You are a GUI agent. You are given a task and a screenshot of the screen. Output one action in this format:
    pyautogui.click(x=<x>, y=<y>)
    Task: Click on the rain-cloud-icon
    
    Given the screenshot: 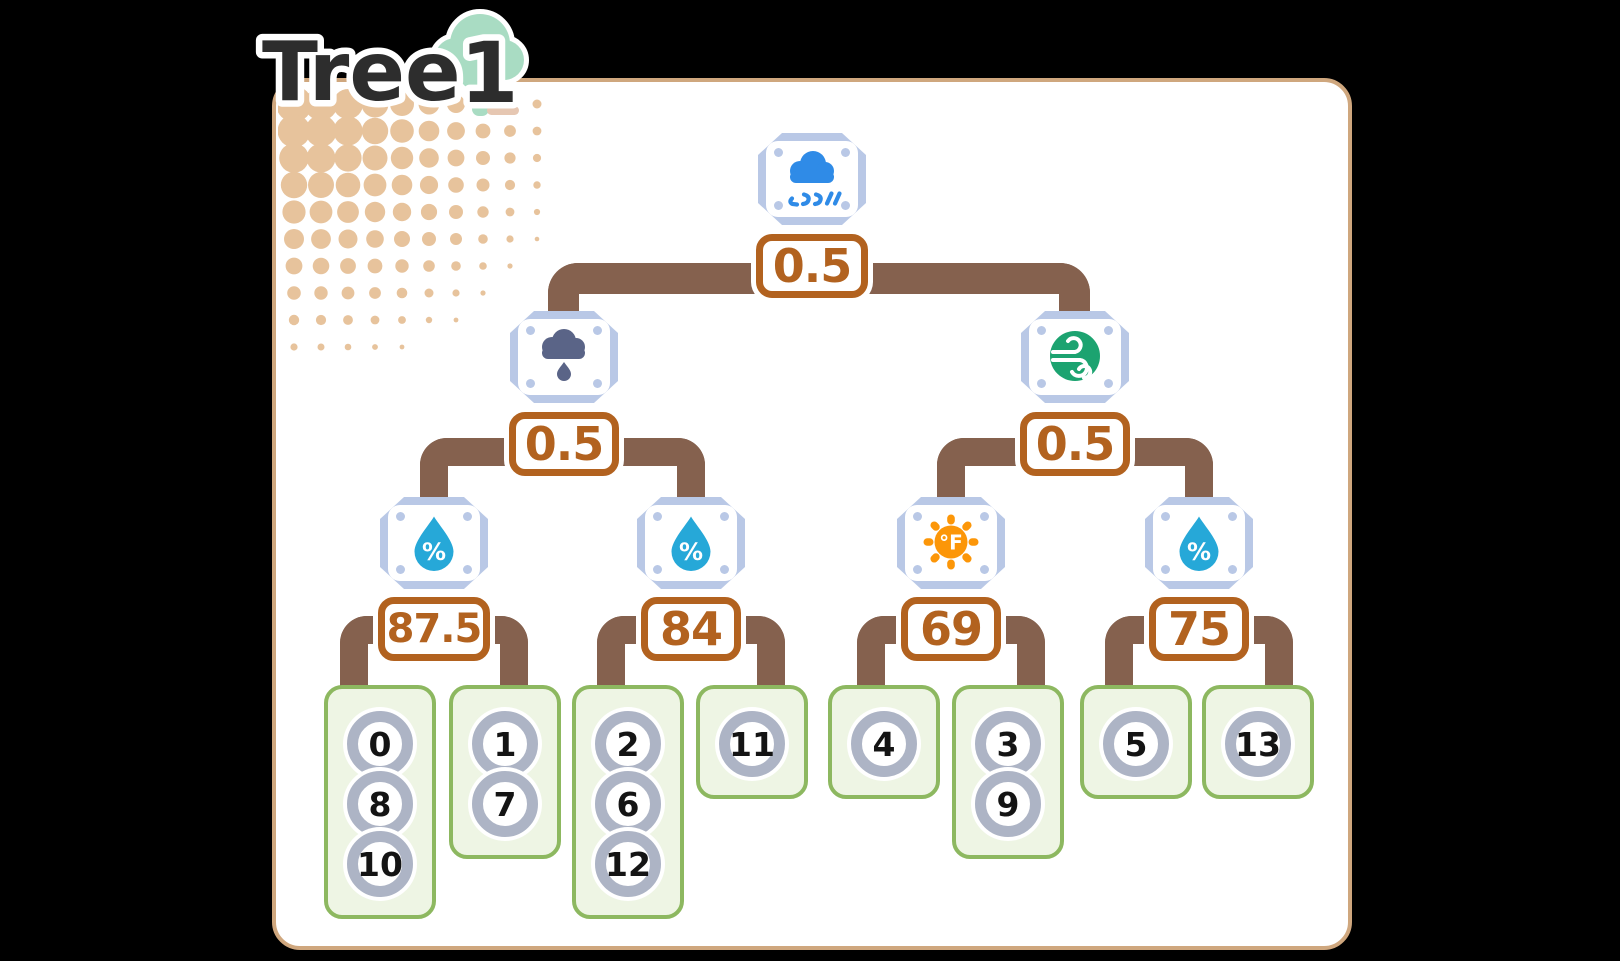 What is the action you would take?
    pyautogui.click(x=564, y=357)
    